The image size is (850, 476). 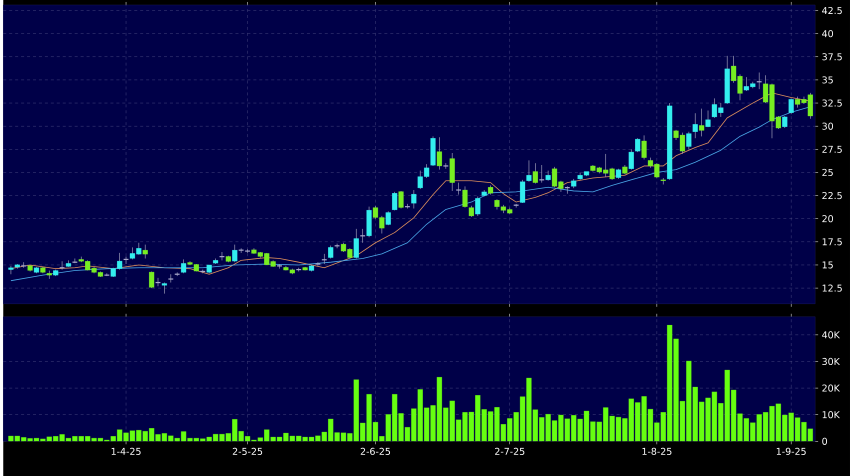 I want to click on x-tick-label: 2-6-25, so click(x=375, y=451).